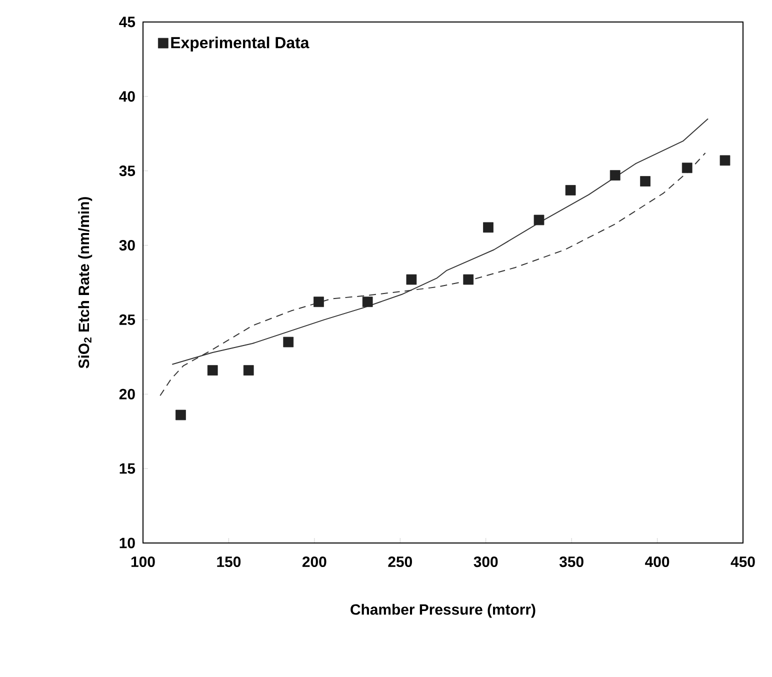 This screenshot has width=772, height=677. What do you see at coordinates (657, 562) in the screenshot?
I see `x-tick-label: 400` at bounding box center [657, 562].